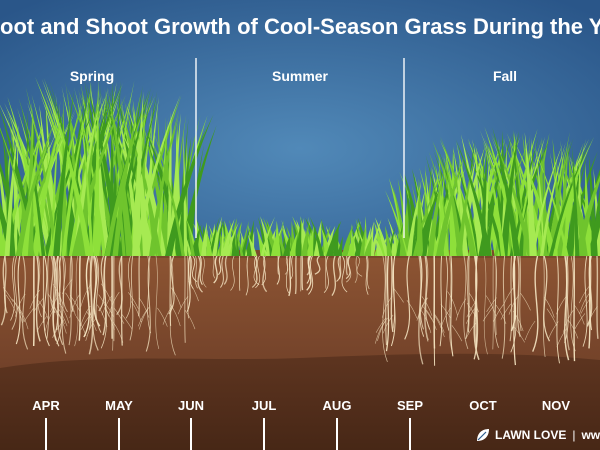  Describe the element at coordinates (337, 405) in the screenshot. I see `month-label-aug: AUG` at that location.